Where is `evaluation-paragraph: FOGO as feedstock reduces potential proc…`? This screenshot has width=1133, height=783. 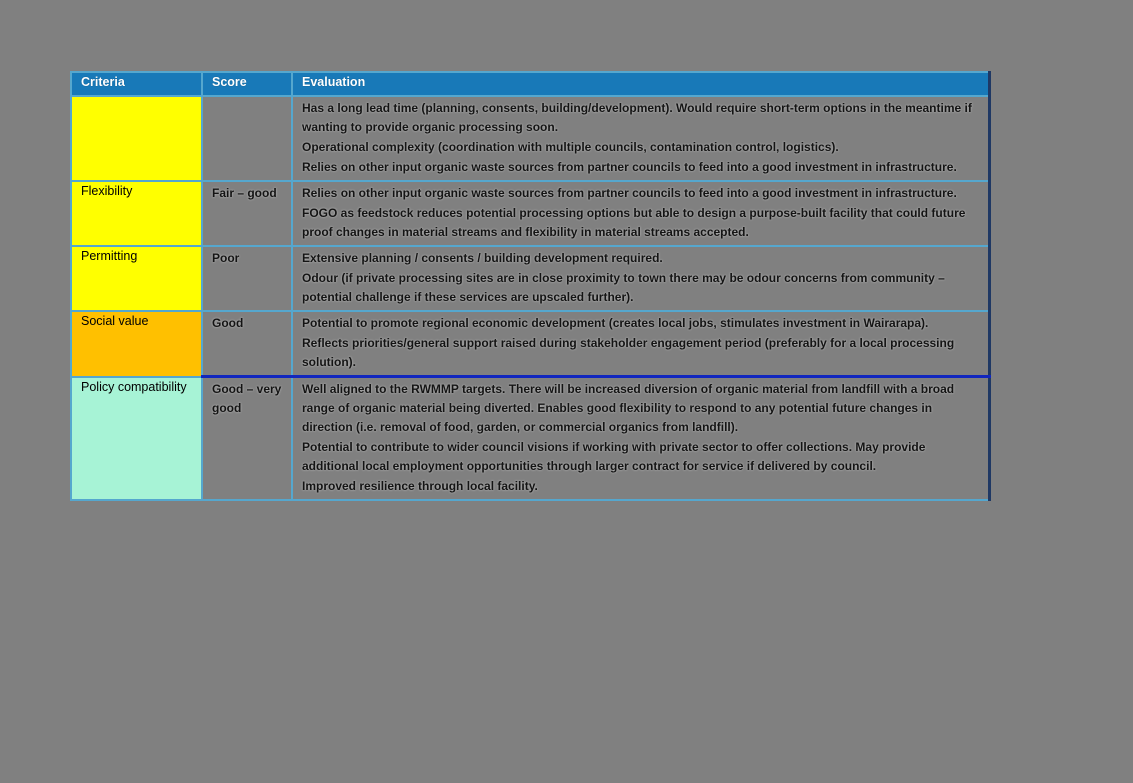
evaluation-paragraph: FOGO as feedstock reduces potential proc… is located at coordinates (634, 222).